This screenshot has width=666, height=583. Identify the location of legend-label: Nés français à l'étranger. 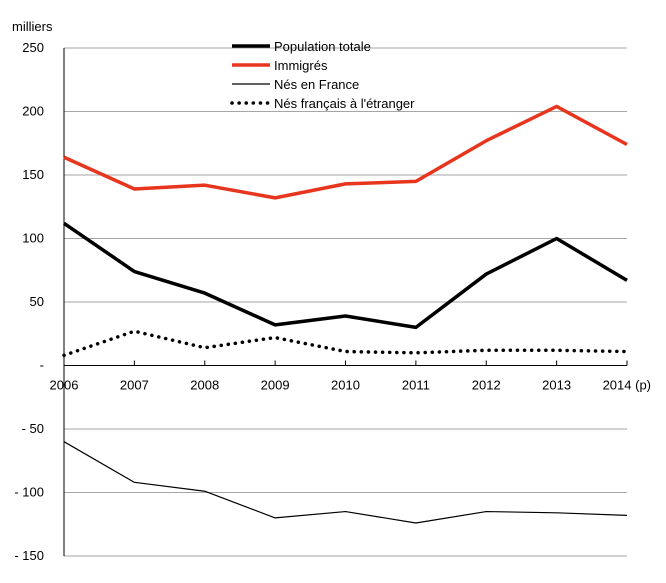
(344, 103).